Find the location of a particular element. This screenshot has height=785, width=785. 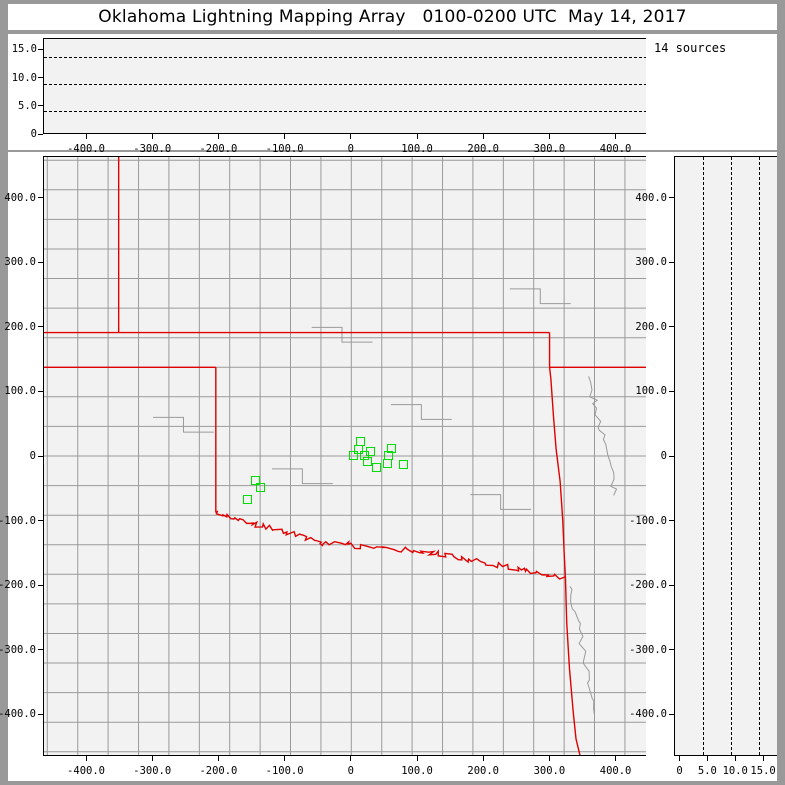

alt-xtick--300.0: -300.0 is located at coordinates (152, 149).